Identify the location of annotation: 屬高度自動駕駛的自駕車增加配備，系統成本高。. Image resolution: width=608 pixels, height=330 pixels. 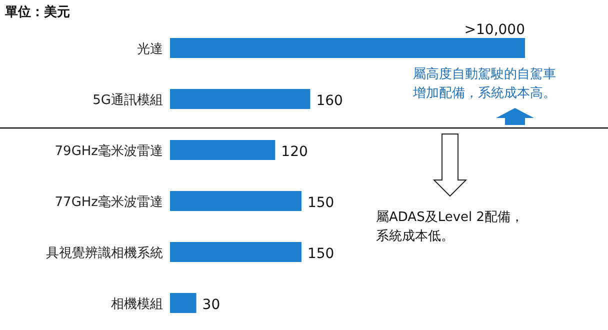
(485, 84).